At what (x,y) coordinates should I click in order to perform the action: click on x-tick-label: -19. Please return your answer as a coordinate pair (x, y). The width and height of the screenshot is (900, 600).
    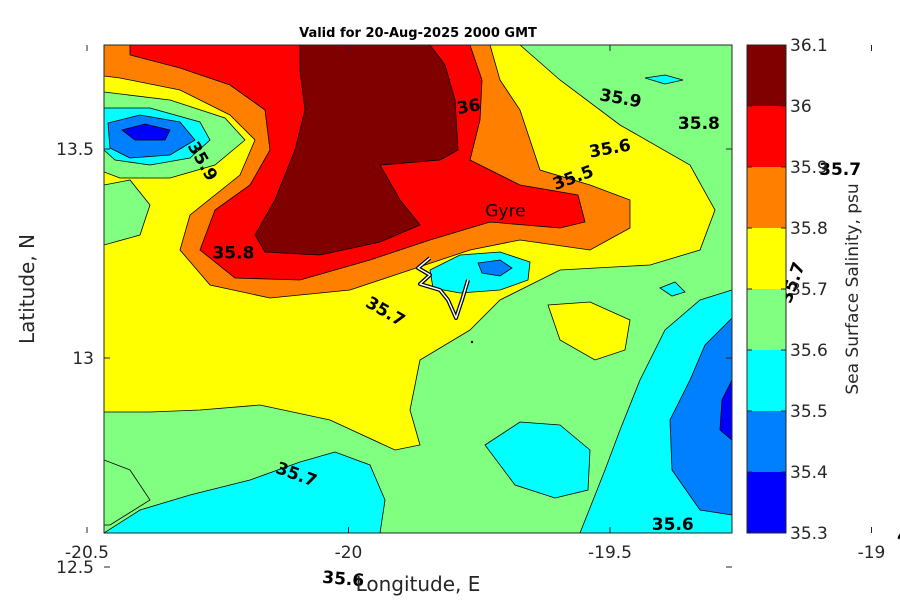
    Looking at the image, I should click on (872, 553).